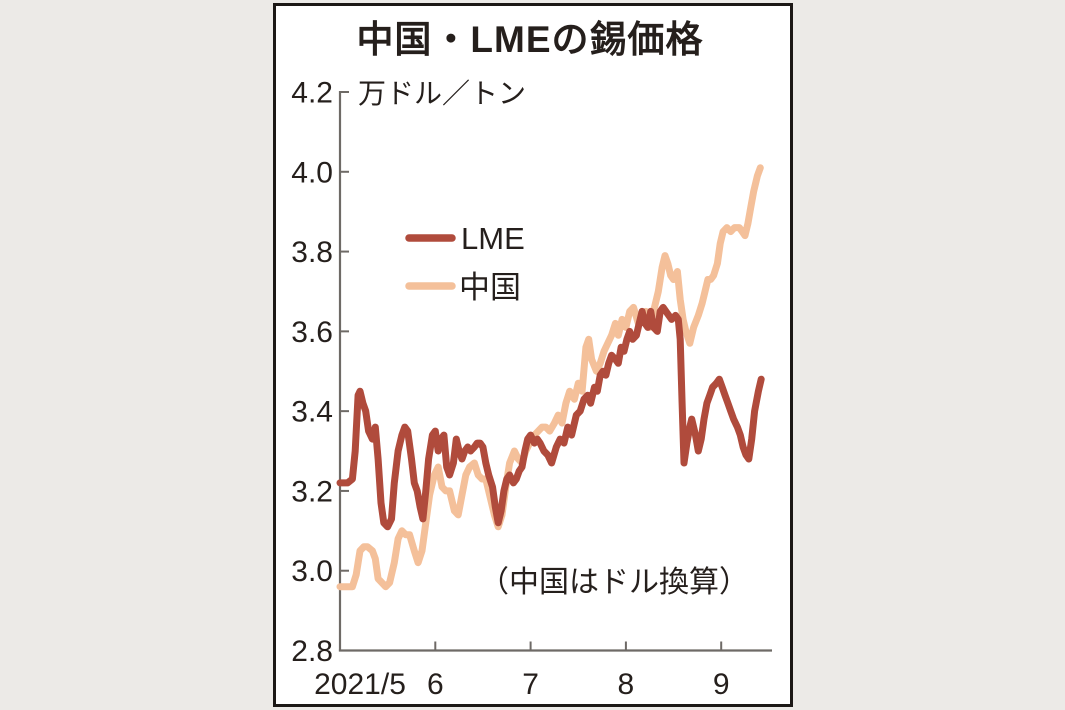 The width and height of the screenshot is (1065, 710). I want to click on y-tick-label: 2.8, so click(312, 651).